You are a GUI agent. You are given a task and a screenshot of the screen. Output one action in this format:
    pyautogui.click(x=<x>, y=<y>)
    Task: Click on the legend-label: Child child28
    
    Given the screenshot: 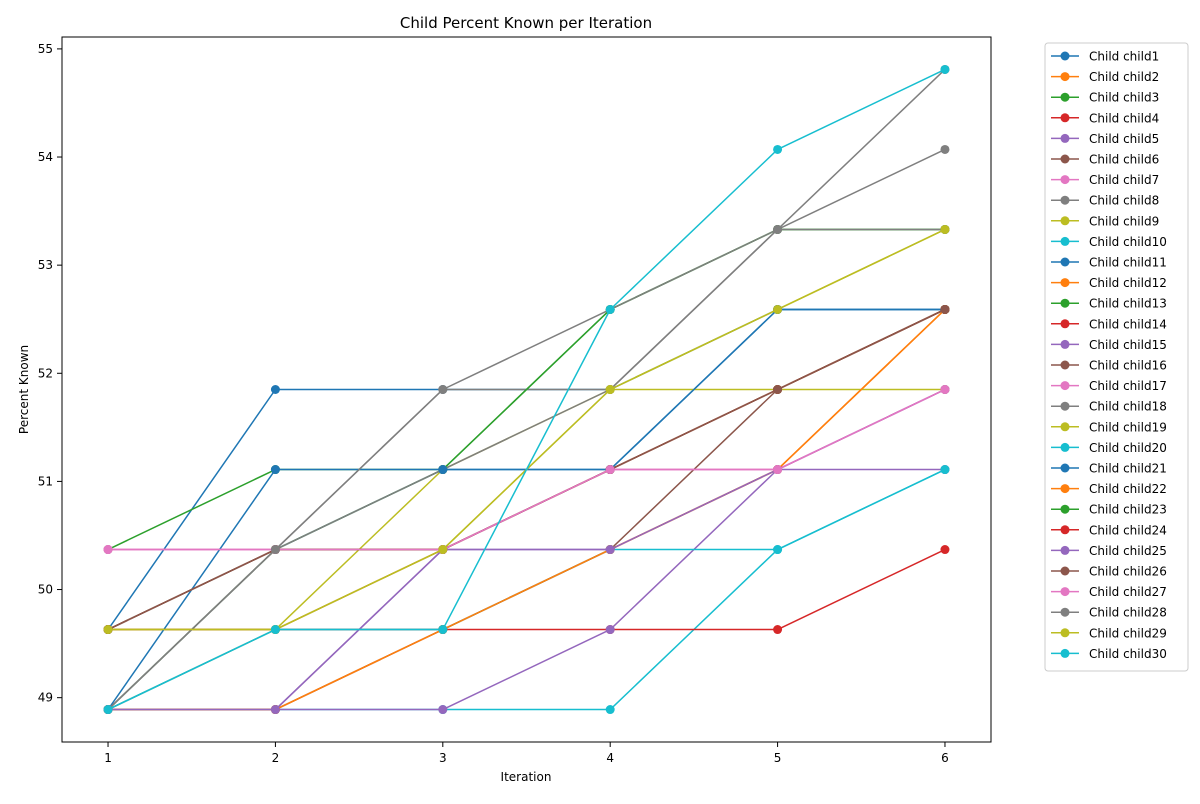 What is the action you would take?
    pyautogui.click(x=1128, y=613)
    